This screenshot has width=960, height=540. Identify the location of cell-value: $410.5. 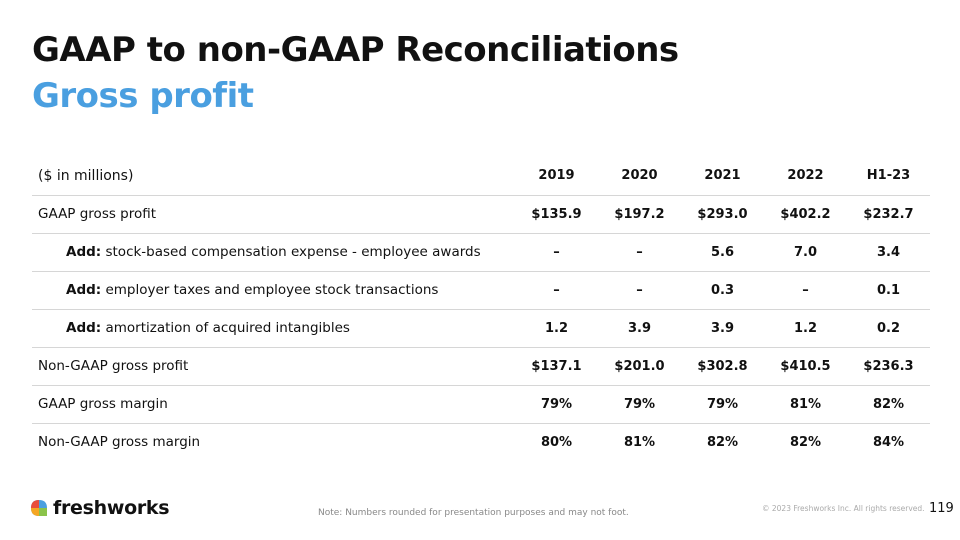
(805, 366).